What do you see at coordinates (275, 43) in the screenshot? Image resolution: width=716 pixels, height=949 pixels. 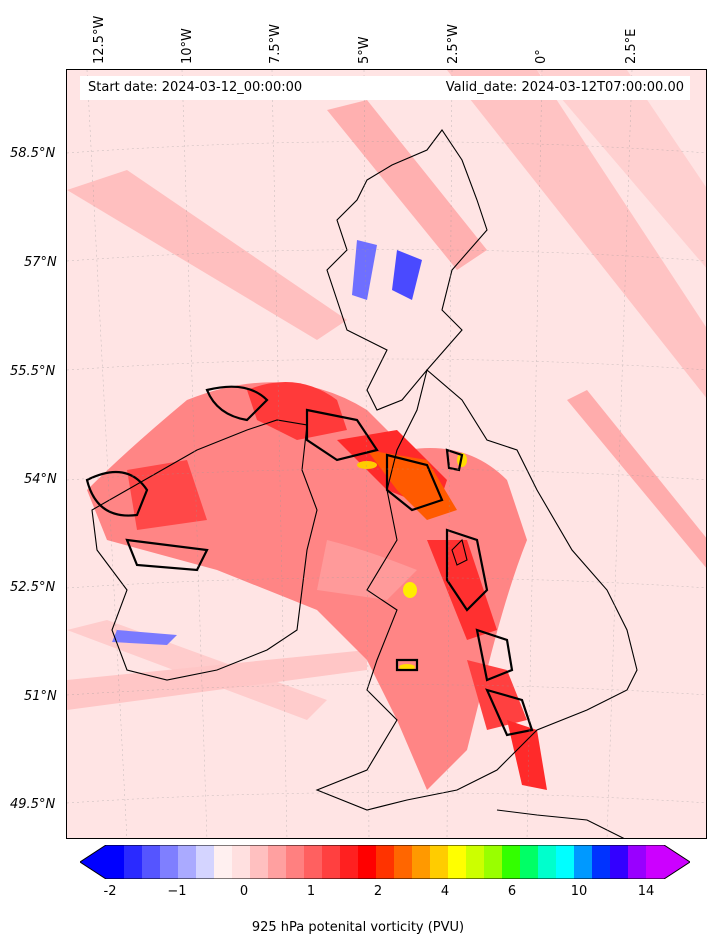 I see `longitude-label: 7.5°W` at bounding box center [275, 43].